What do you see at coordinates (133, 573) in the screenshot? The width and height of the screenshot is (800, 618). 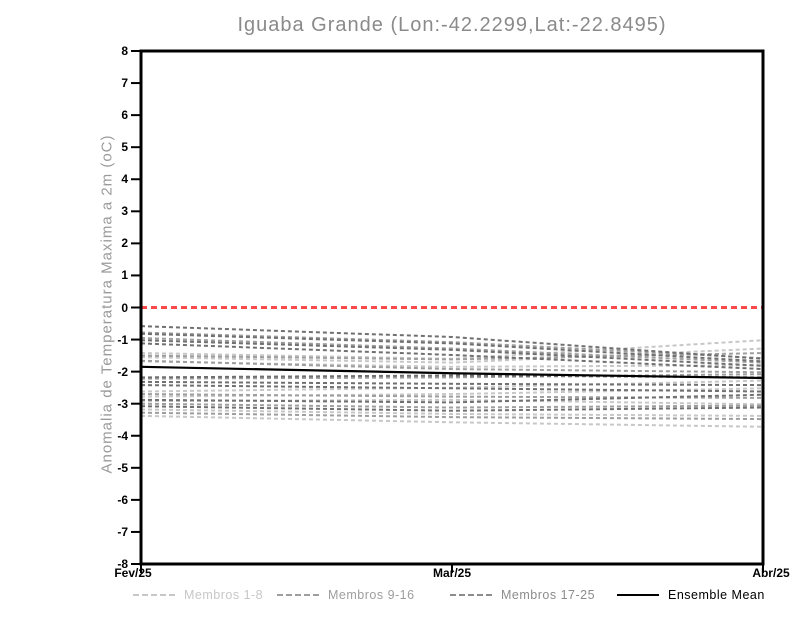 I see `x-tick-label: Fev/25` at bounding box center [133, 573].